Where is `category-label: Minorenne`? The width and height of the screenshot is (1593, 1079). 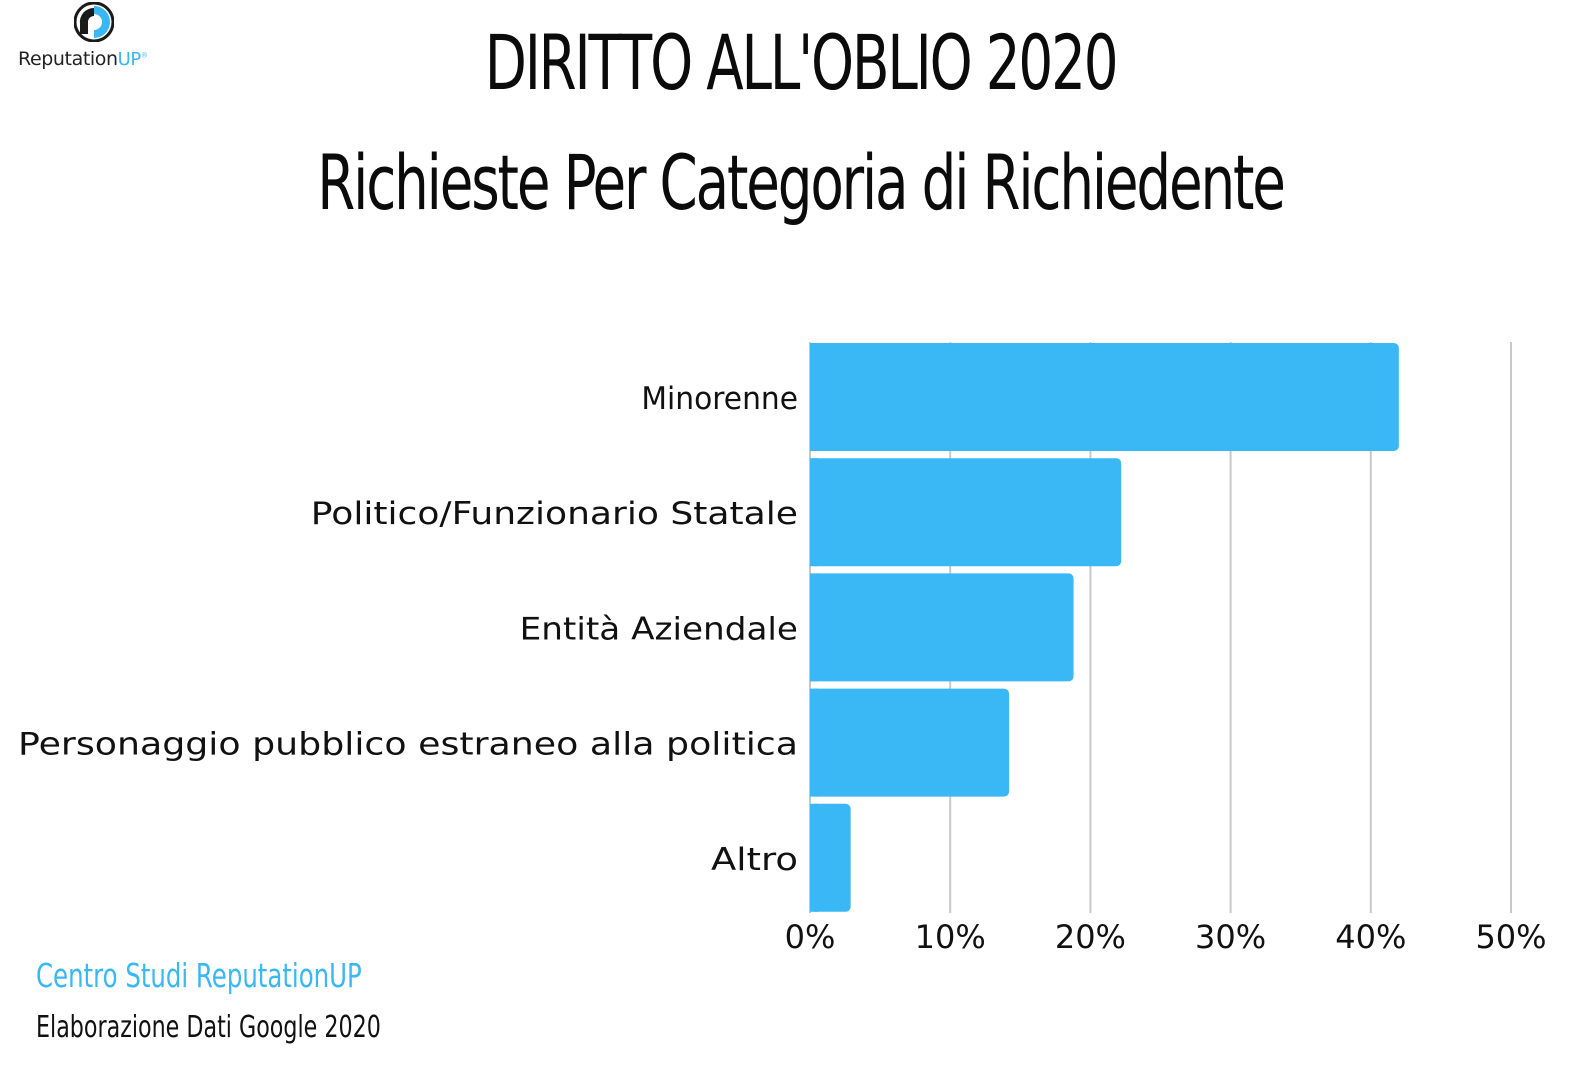
category-label: Minorenne is located at coordinates (719, 399).